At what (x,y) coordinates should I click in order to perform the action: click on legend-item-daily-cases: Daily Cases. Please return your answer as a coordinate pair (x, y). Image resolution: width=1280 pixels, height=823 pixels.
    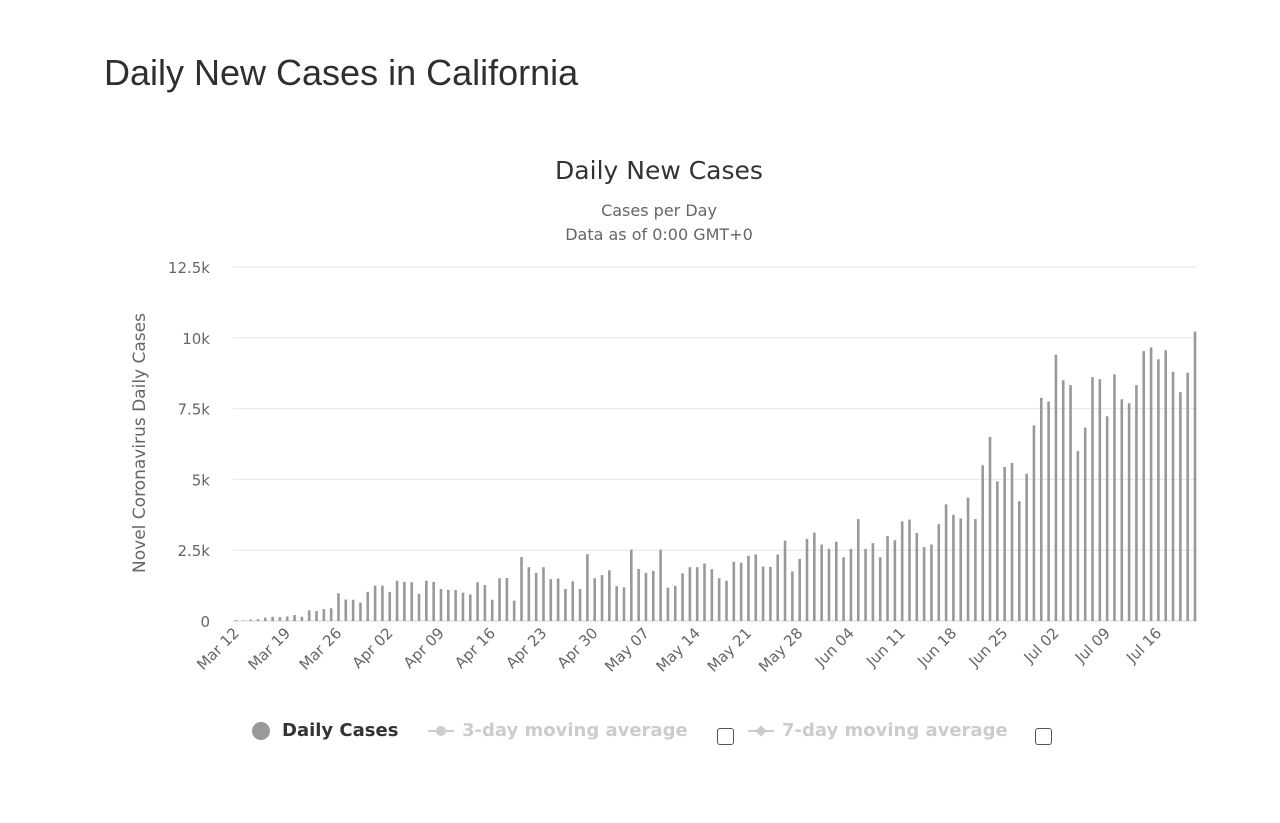
    Looking at the image, I should click on (325, 730).